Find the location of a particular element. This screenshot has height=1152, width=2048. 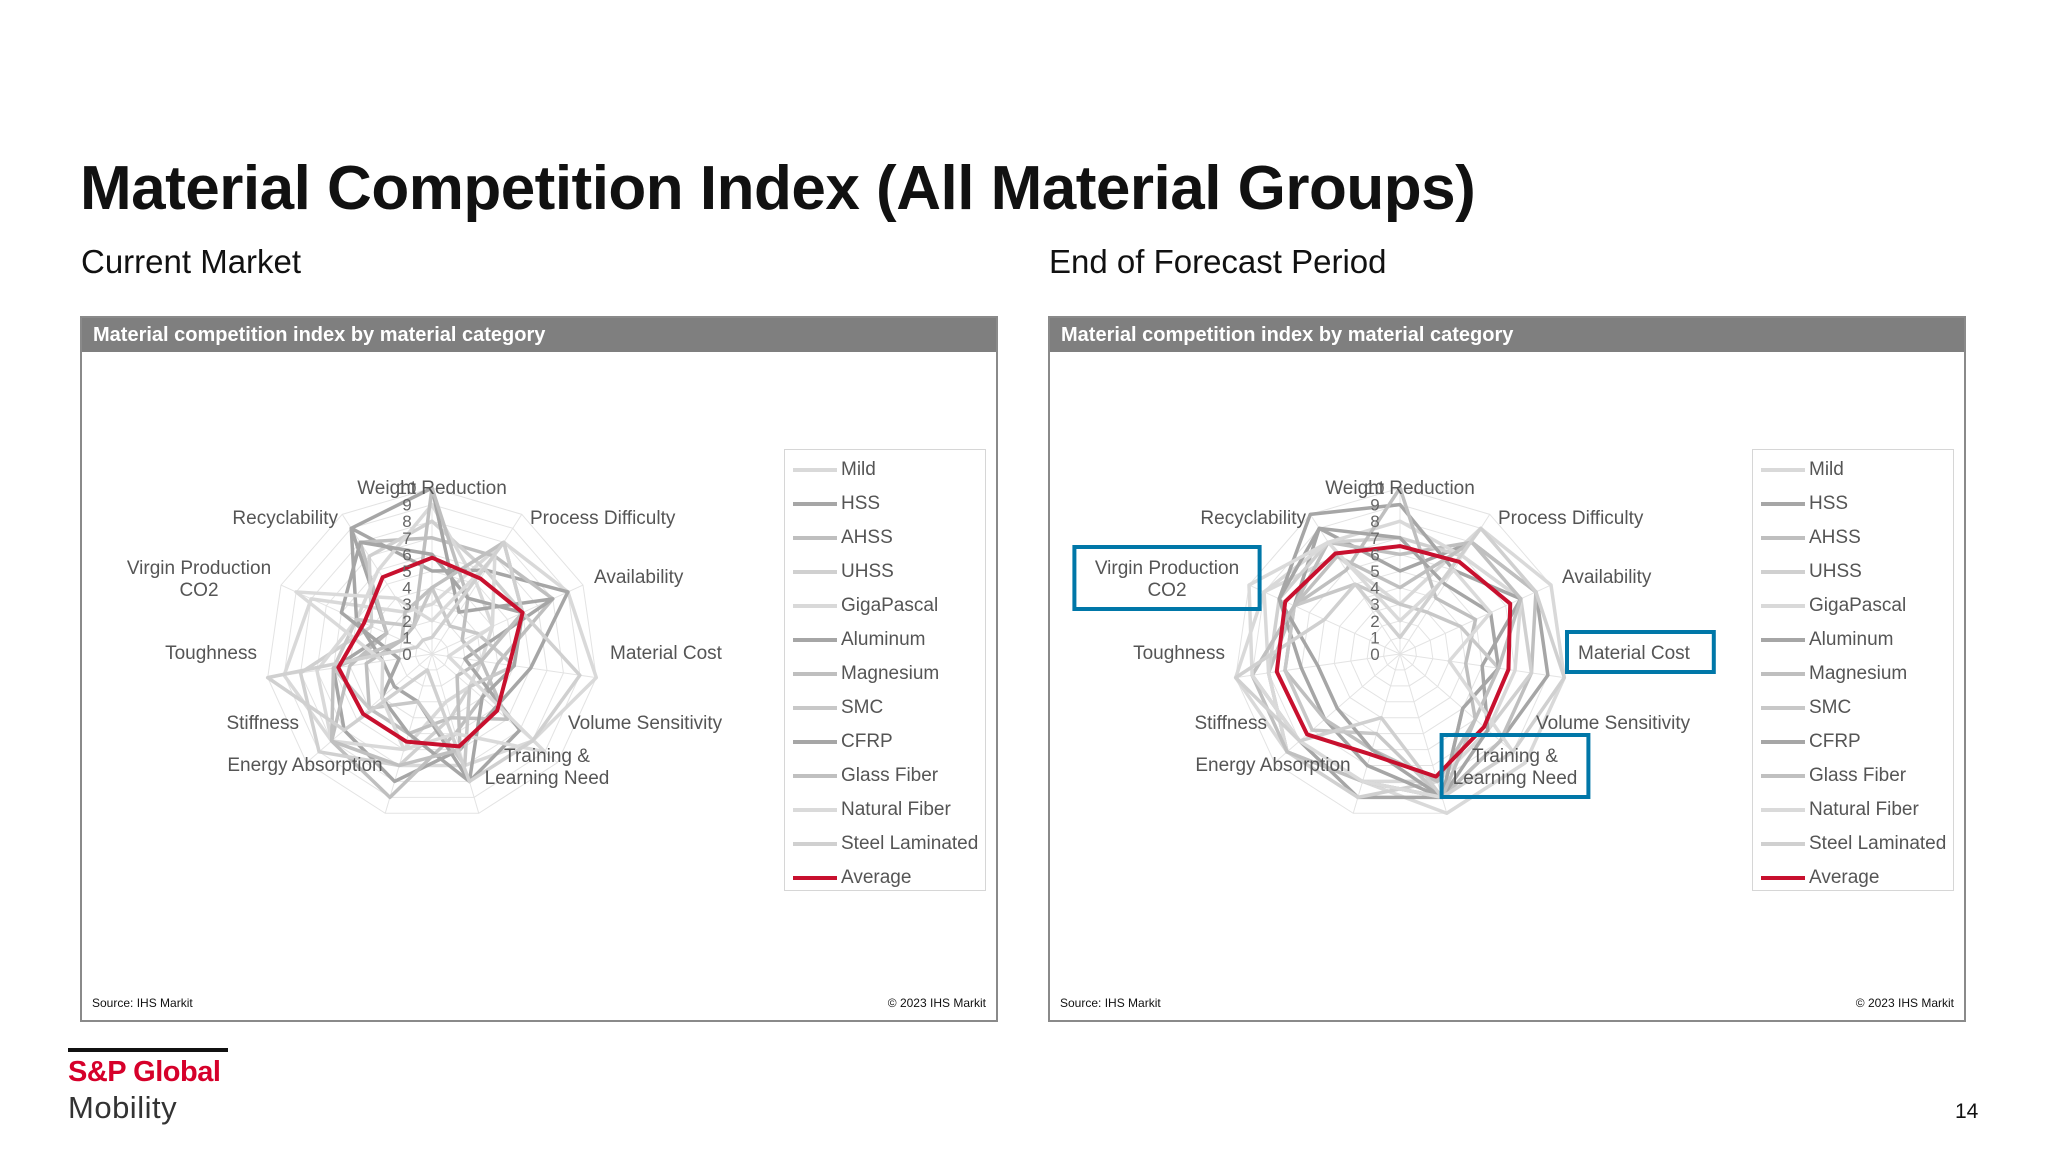

logo-text-top: S&P Global is located at coordinates (144, 1072).